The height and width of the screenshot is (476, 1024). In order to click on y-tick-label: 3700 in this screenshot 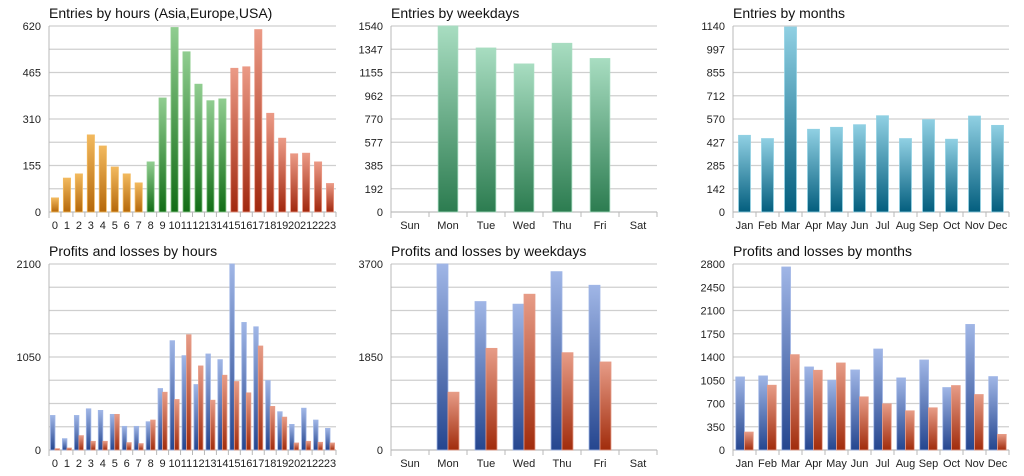, I will do `click(371, 265)`.